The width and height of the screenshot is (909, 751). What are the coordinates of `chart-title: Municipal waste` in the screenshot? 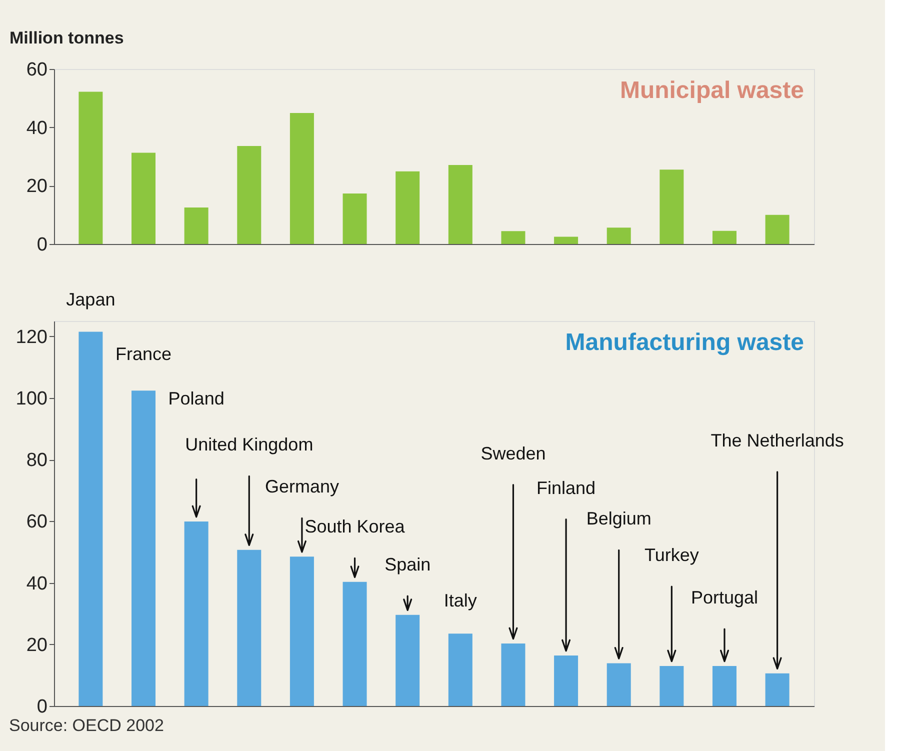 It's located at (712, 90).